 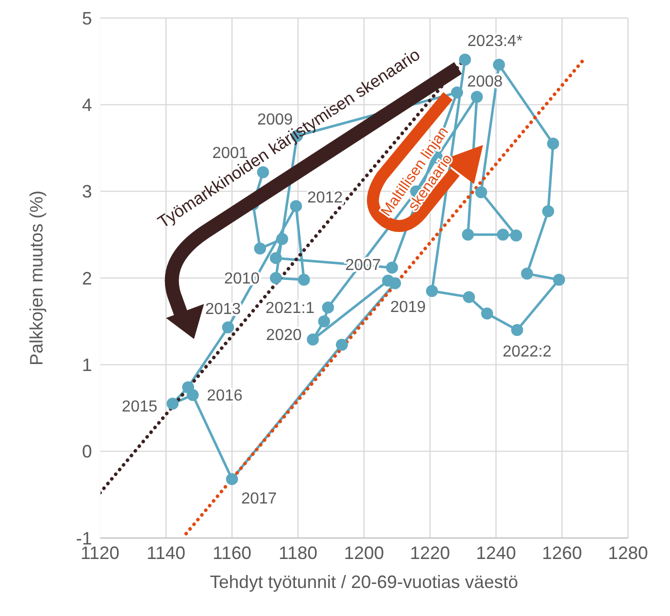 What do you see at coordinates (224, 396) in the screenshot?
I see `annotation: 2016` at bounding box center [224, 396].